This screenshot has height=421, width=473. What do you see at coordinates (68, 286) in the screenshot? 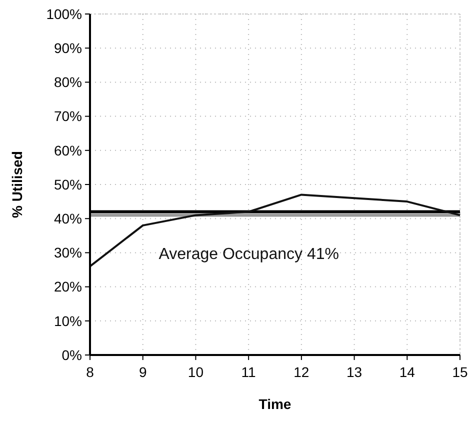
I see `y-tick-label: 20%` at bounding box center [68, 286].